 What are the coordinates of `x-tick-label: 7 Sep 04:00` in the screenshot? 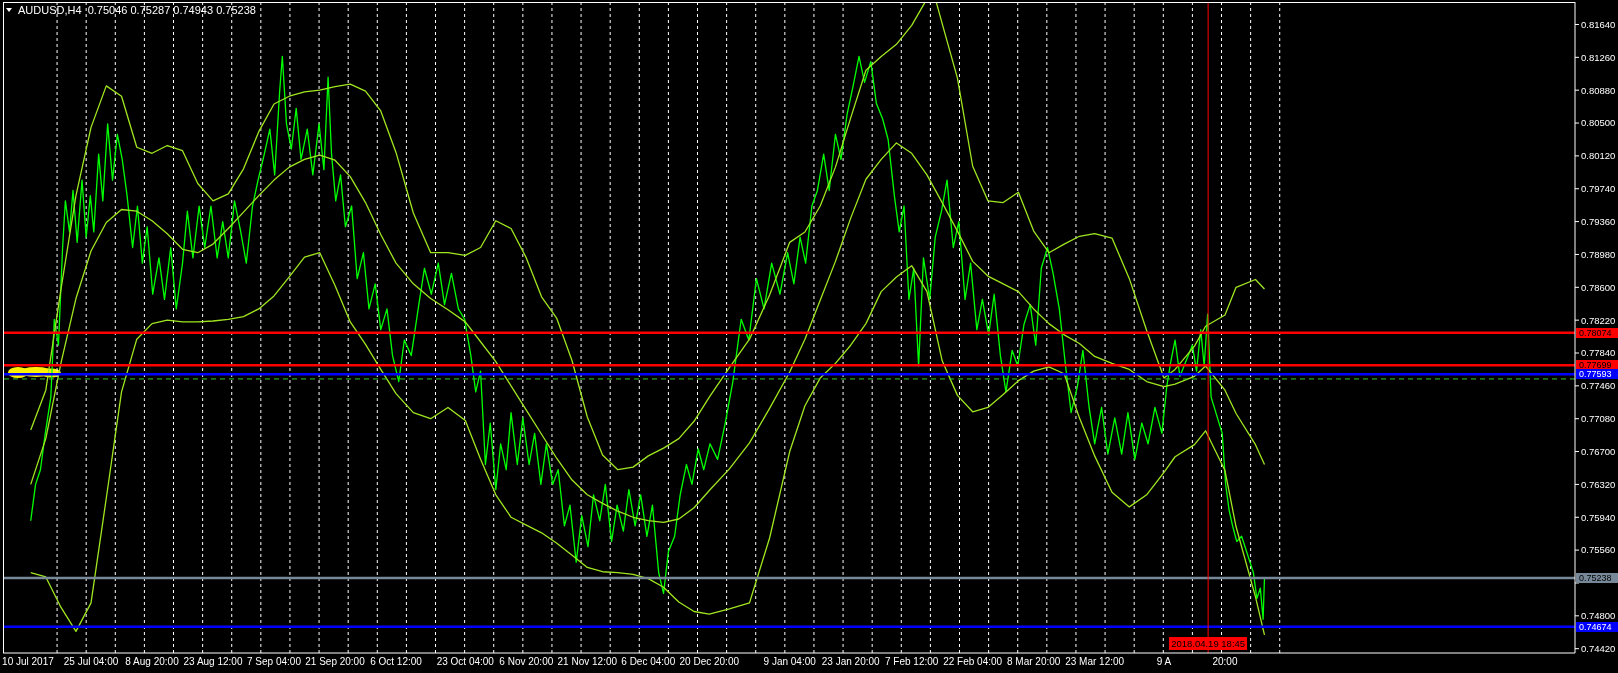 It's located at (274, 662).